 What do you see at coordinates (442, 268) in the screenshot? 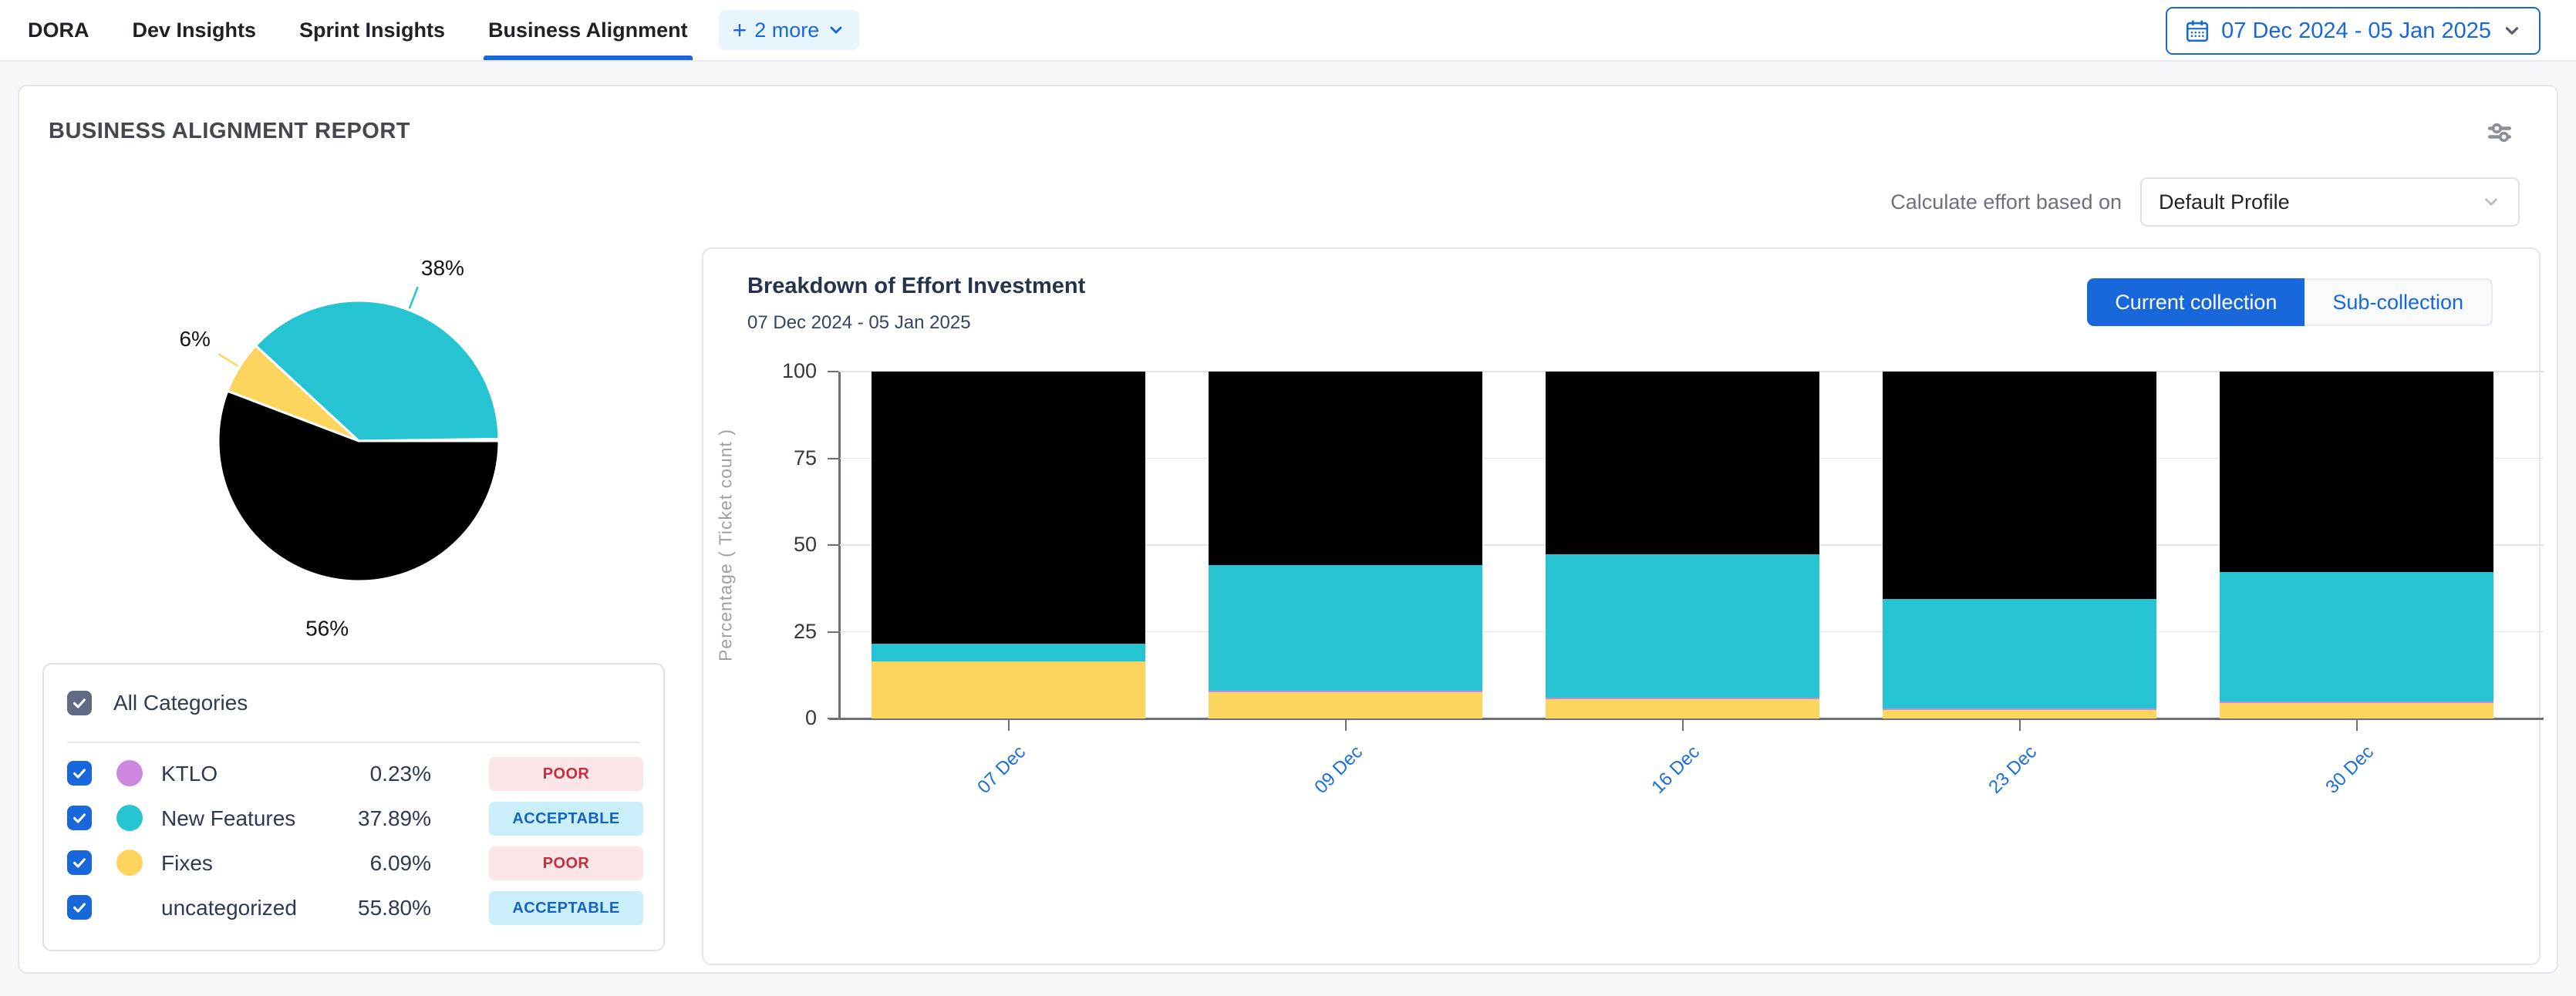
I see `pie-label: 38%` at bounding box center [442, 268].